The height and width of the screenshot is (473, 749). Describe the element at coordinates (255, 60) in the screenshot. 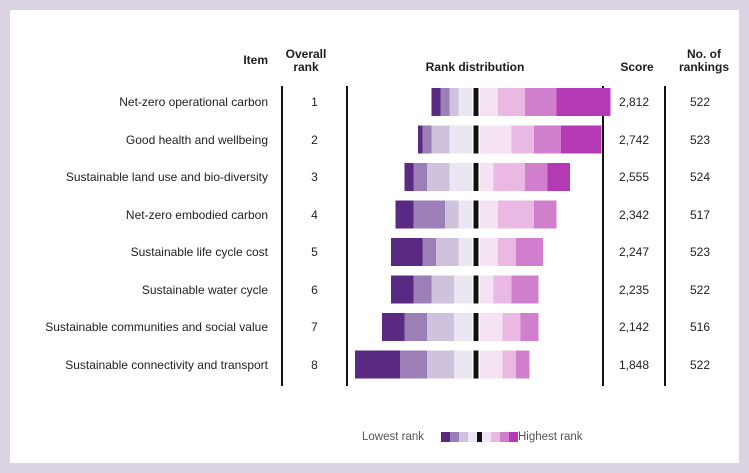

I see `header-item: Item` at that location.